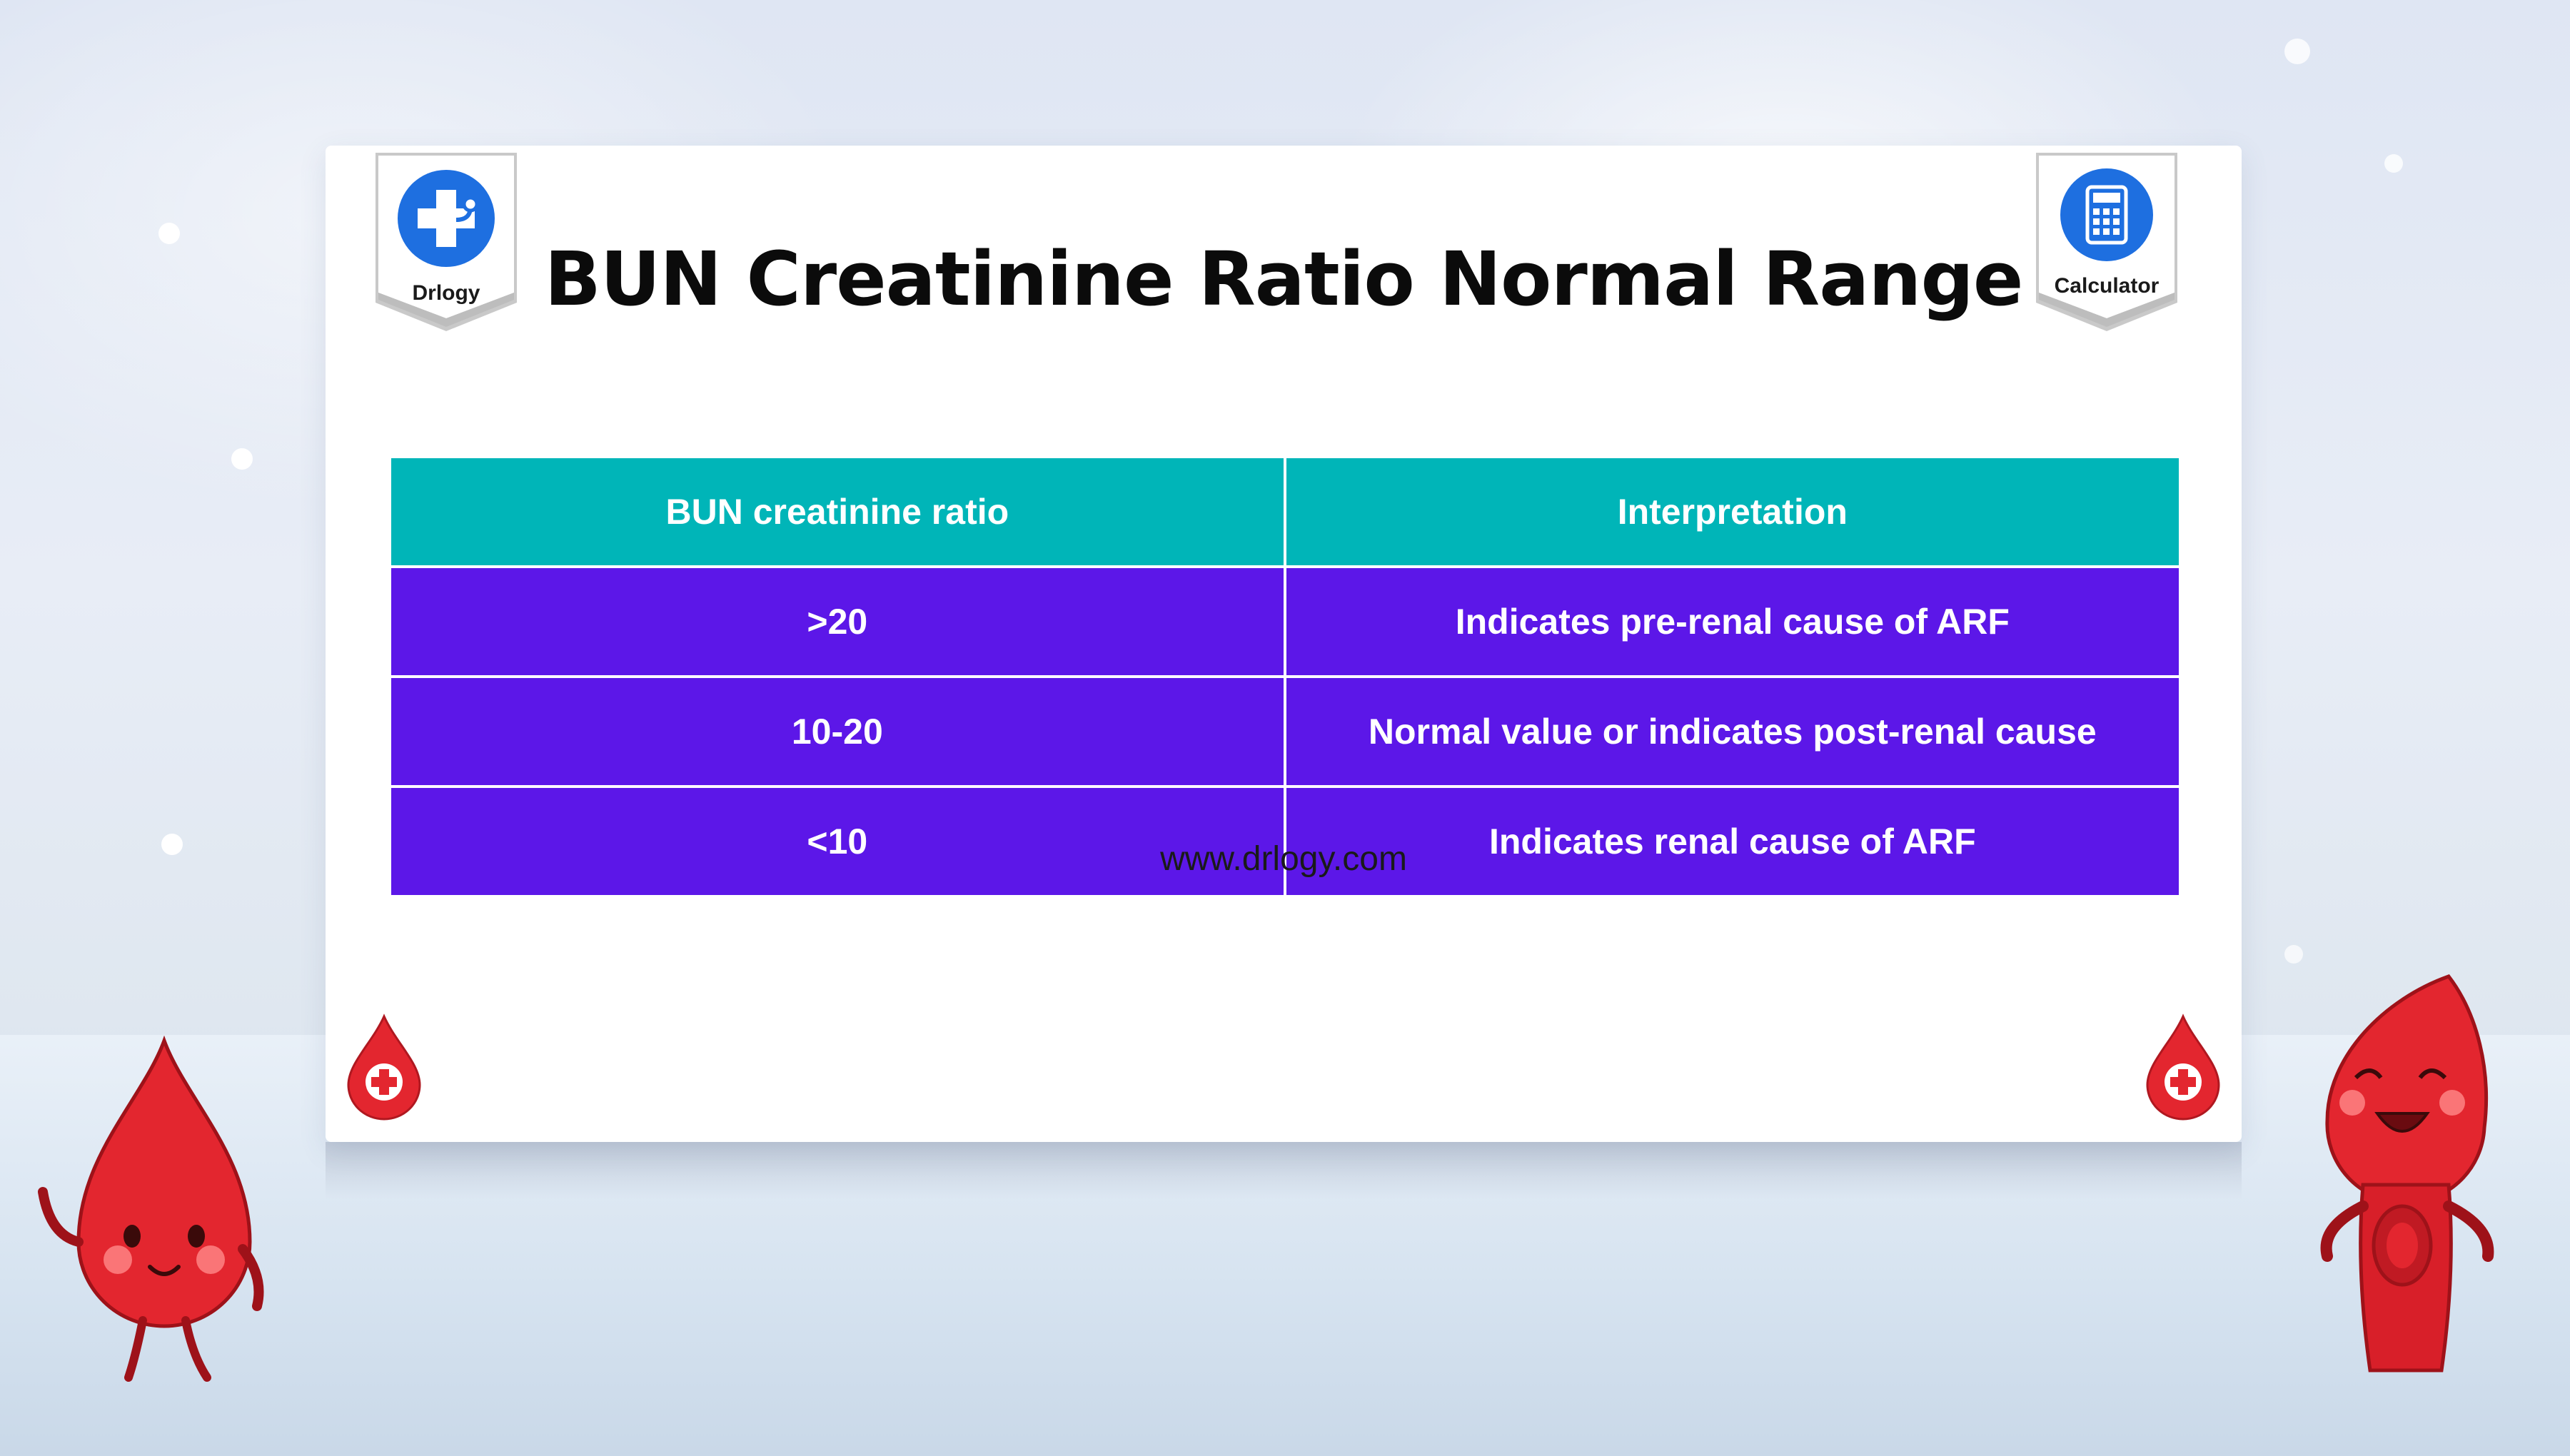 The image size is (2570, 1456). I want to click on table-row: >20 Indicates pre-renal cause of ARF, so click(1285, 621).